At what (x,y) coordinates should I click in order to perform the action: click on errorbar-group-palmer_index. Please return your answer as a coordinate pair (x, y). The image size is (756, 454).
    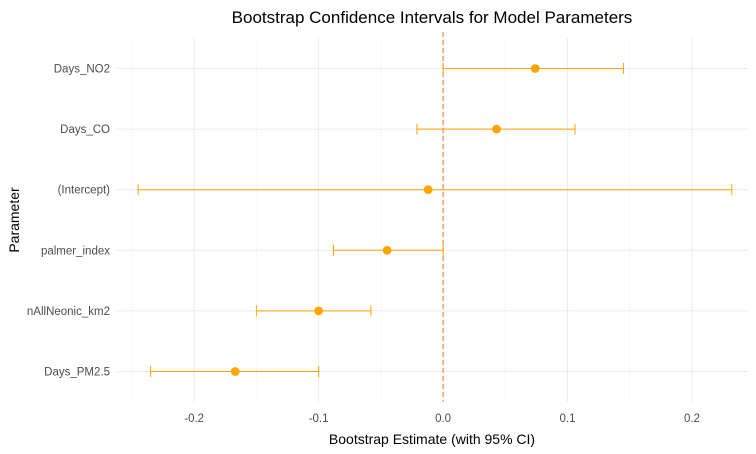
    Looking at the image, I should click on (388, 250).